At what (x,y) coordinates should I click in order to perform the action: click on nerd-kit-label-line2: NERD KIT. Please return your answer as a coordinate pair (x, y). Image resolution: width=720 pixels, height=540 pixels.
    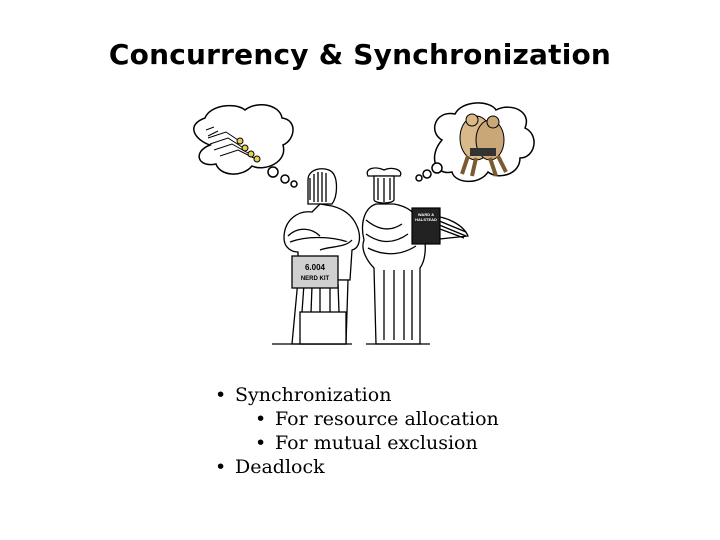
    Looking at the image, I should click on (315, 279).